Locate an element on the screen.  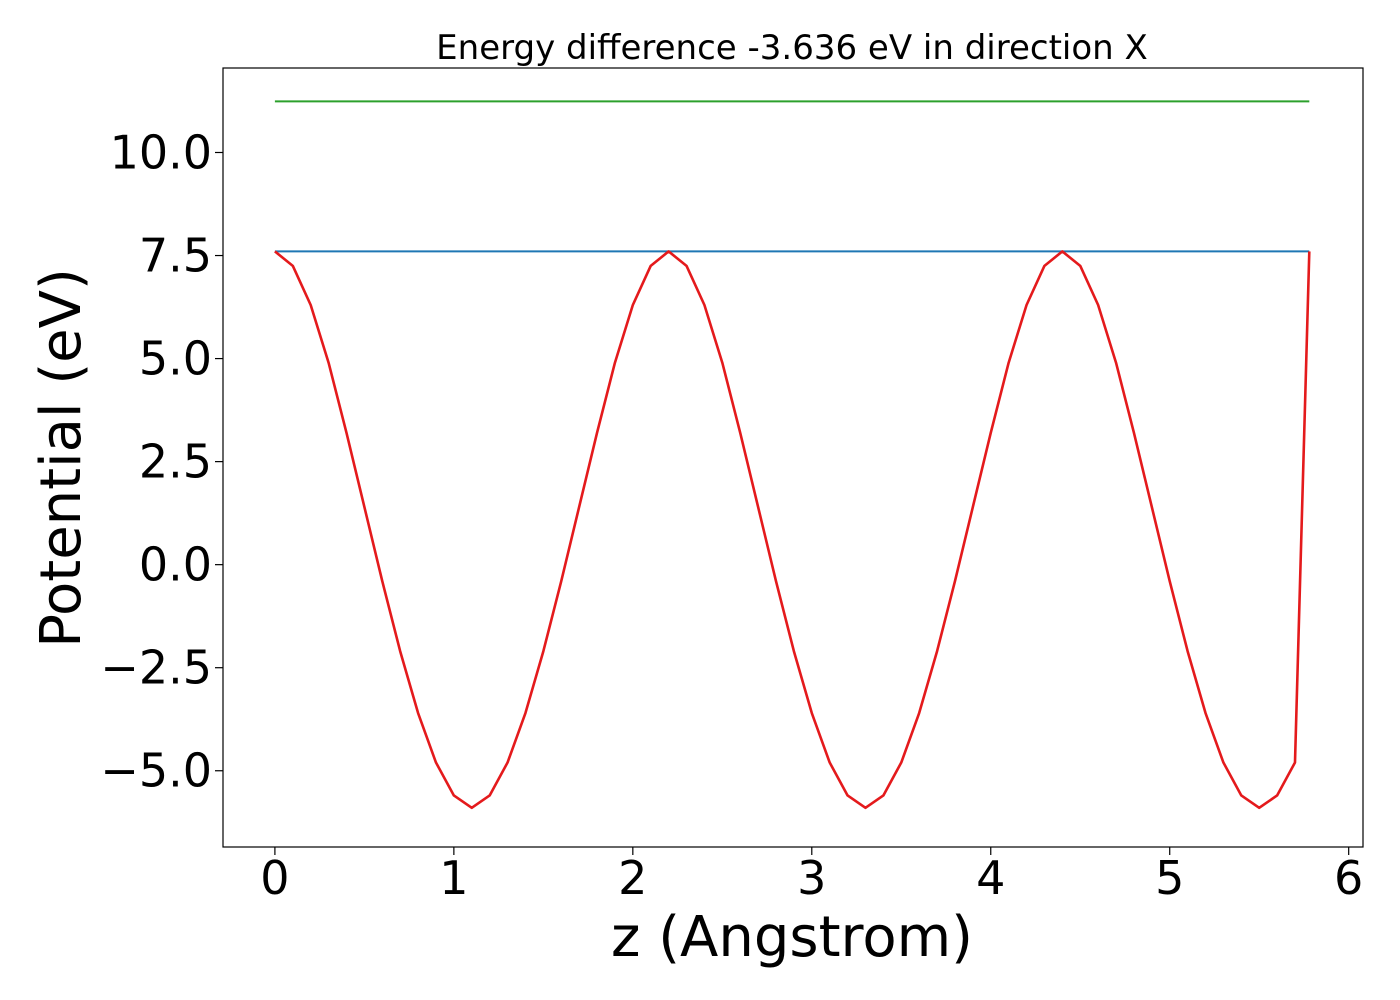
y-tick-label: −2.5 is located at coordinates (156, 668).